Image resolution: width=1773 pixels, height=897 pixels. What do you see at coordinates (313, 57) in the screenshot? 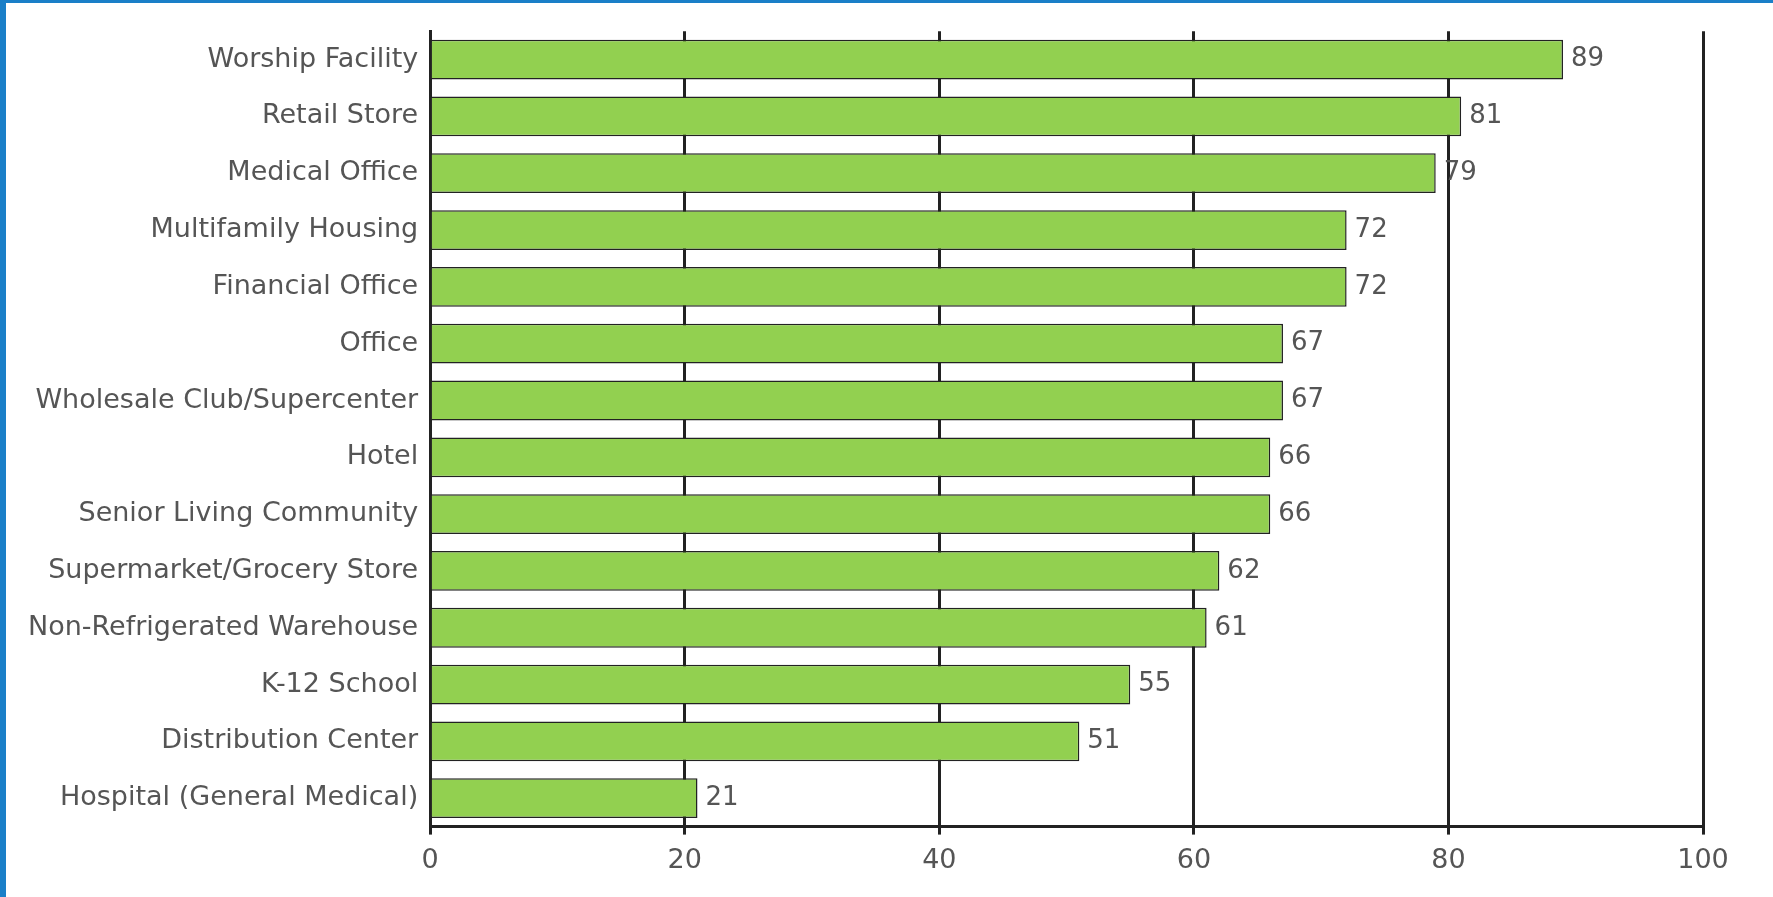
I see `y-tick-label: Worship Facility` at bounding box center [313, 57].